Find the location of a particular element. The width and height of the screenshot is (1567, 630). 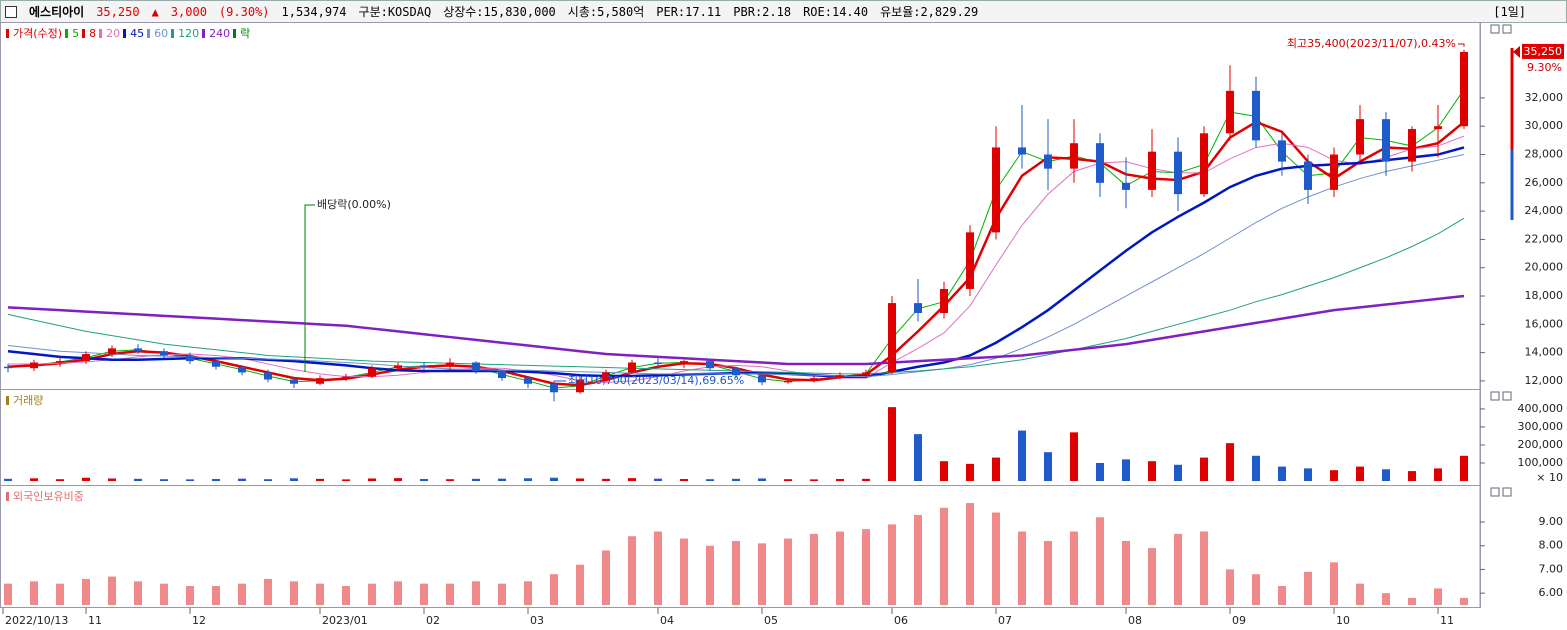

x-tick-label: 10 is located at coordinates (1343, 620).